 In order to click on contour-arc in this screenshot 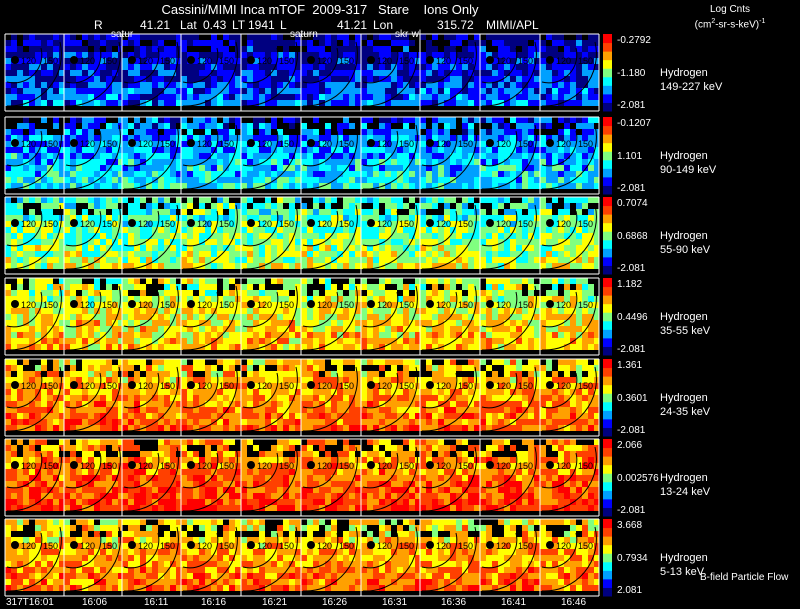, I will do `click(151, 237)`.